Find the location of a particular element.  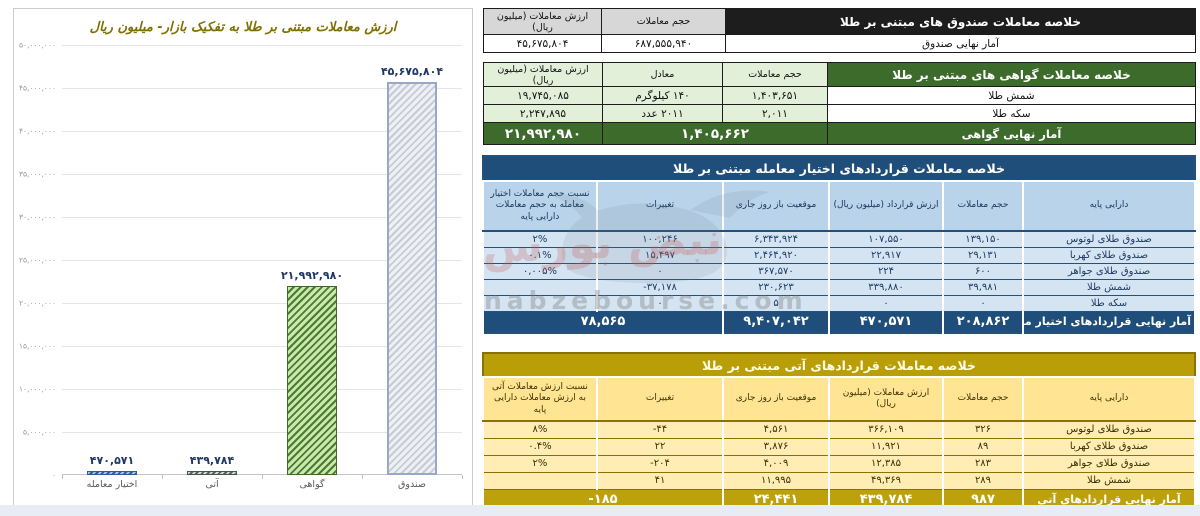

table-cell: ۴۷۰,۵۷۱ is located at coordinates (886, 322).